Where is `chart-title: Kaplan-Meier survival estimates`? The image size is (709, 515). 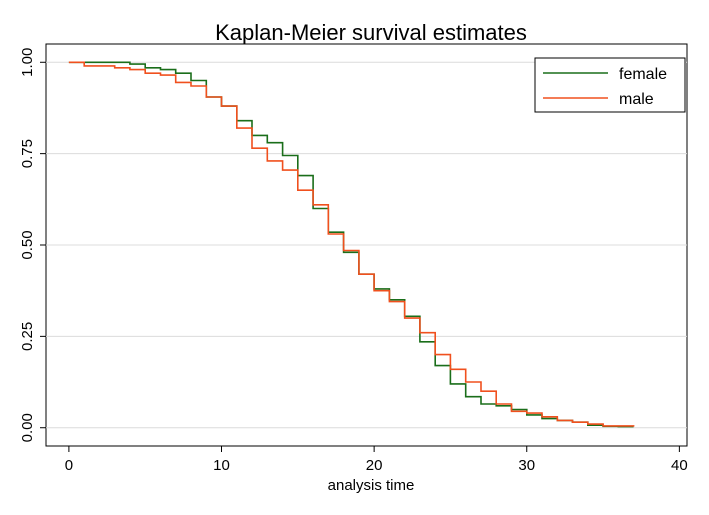
chart-title: Kaplan-Meier survival estimates is located at coordinates (371, 32).